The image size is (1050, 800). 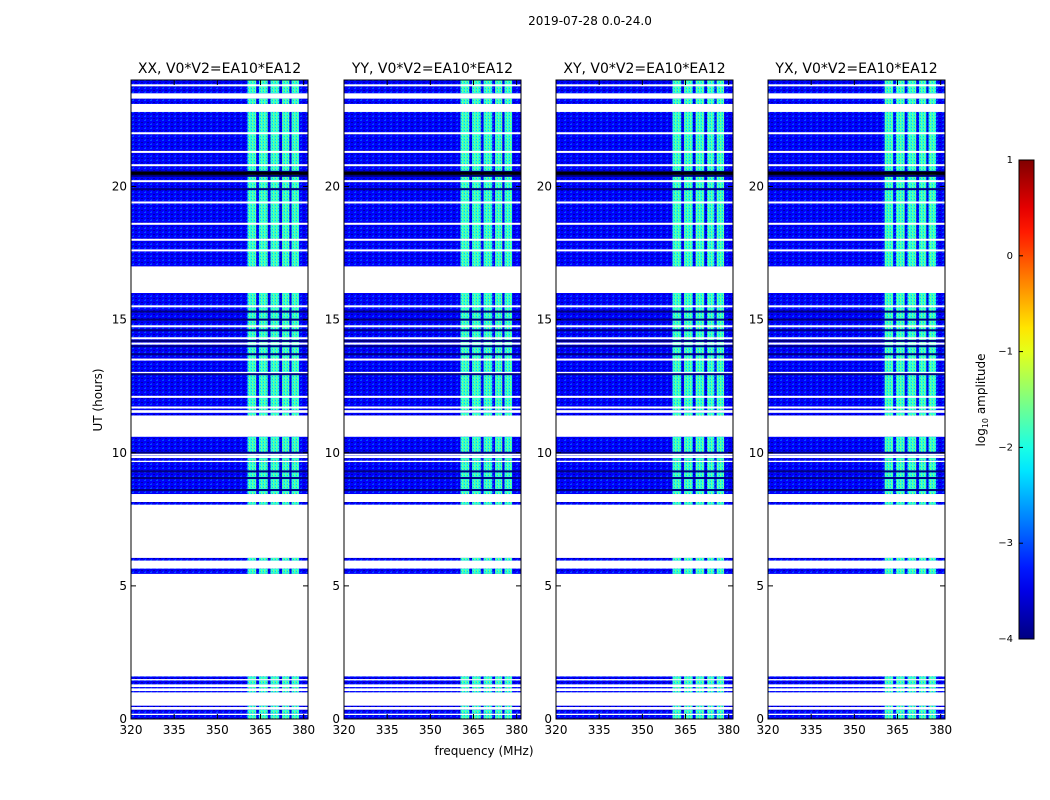 What do you see at coordinates (768, 730) in the screenshot?
I see `x-tick-label: 320` at bounding box center [768, 730].